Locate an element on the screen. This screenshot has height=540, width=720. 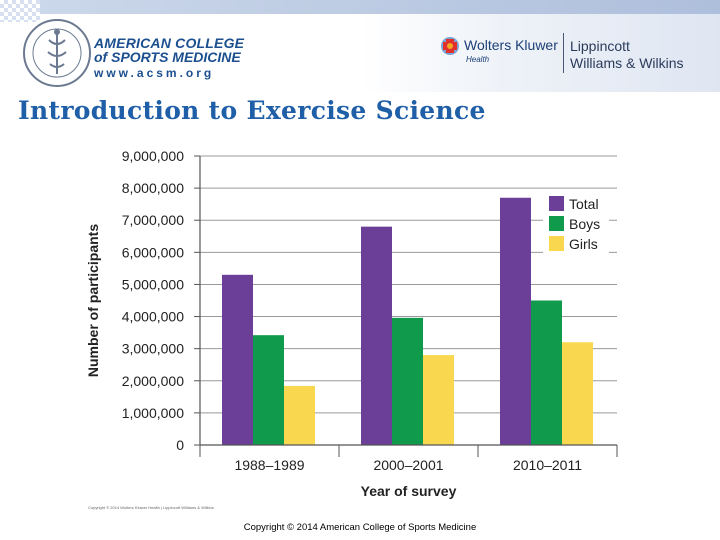
publisher-name: Wolters Kluwer is located at coordinates (511, 45).